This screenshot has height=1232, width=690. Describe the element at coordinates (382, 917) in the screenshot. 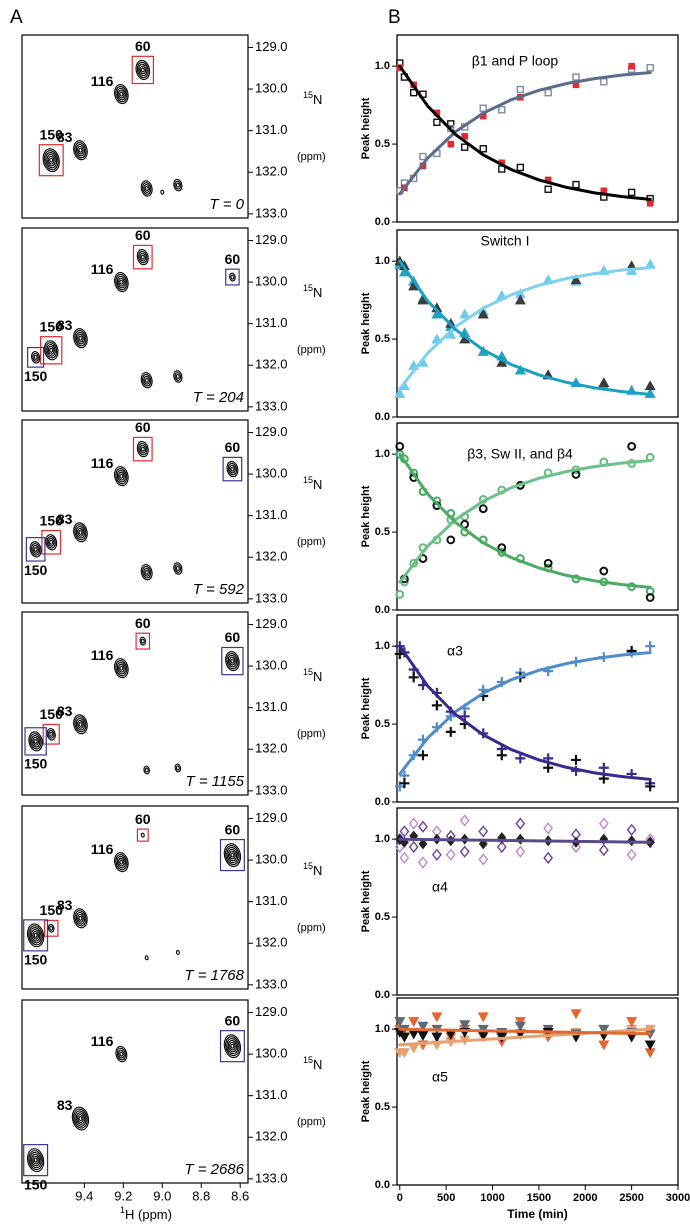

I see `y-tick-label: 0.5` at that location.